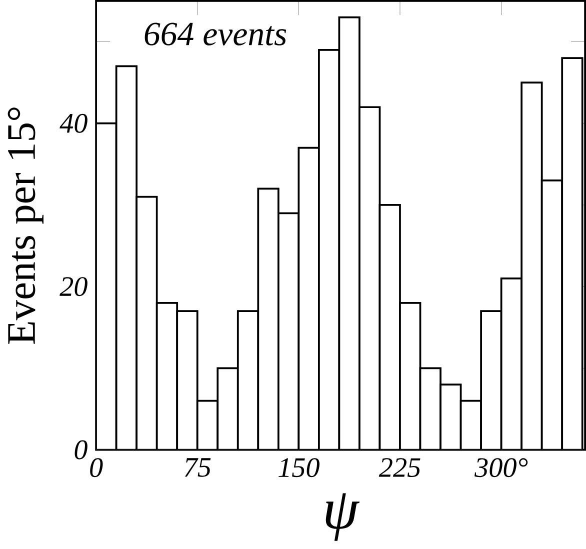  I want to click on x-tick-label: 300°, so click(501, 468).